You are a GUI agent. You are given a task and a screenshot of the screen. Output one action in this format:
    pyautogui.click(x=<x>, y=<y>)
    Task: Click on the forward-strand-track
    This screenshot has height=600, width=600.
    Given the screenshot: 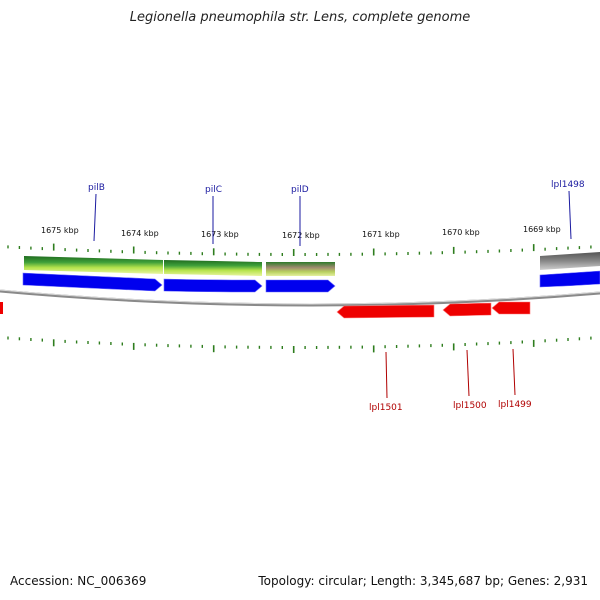 What is the action you would take?
    pyautogui.click(x=311, y=281)
    